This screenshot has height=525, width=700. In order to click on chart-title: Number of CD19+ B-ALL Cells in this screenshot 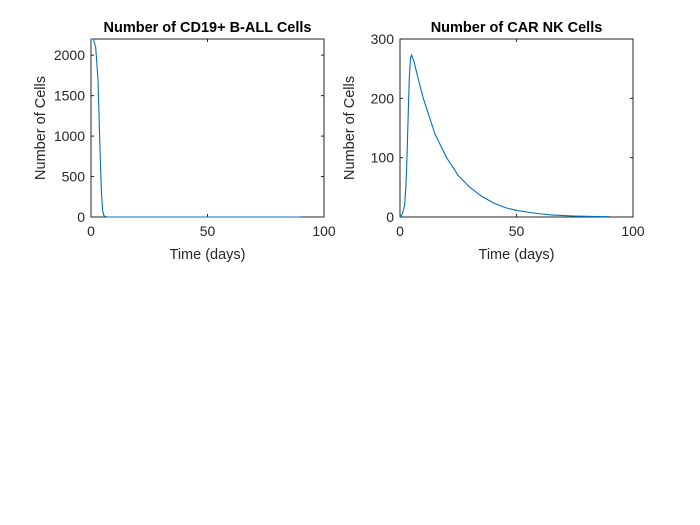, I will do `click(207, 28)`.